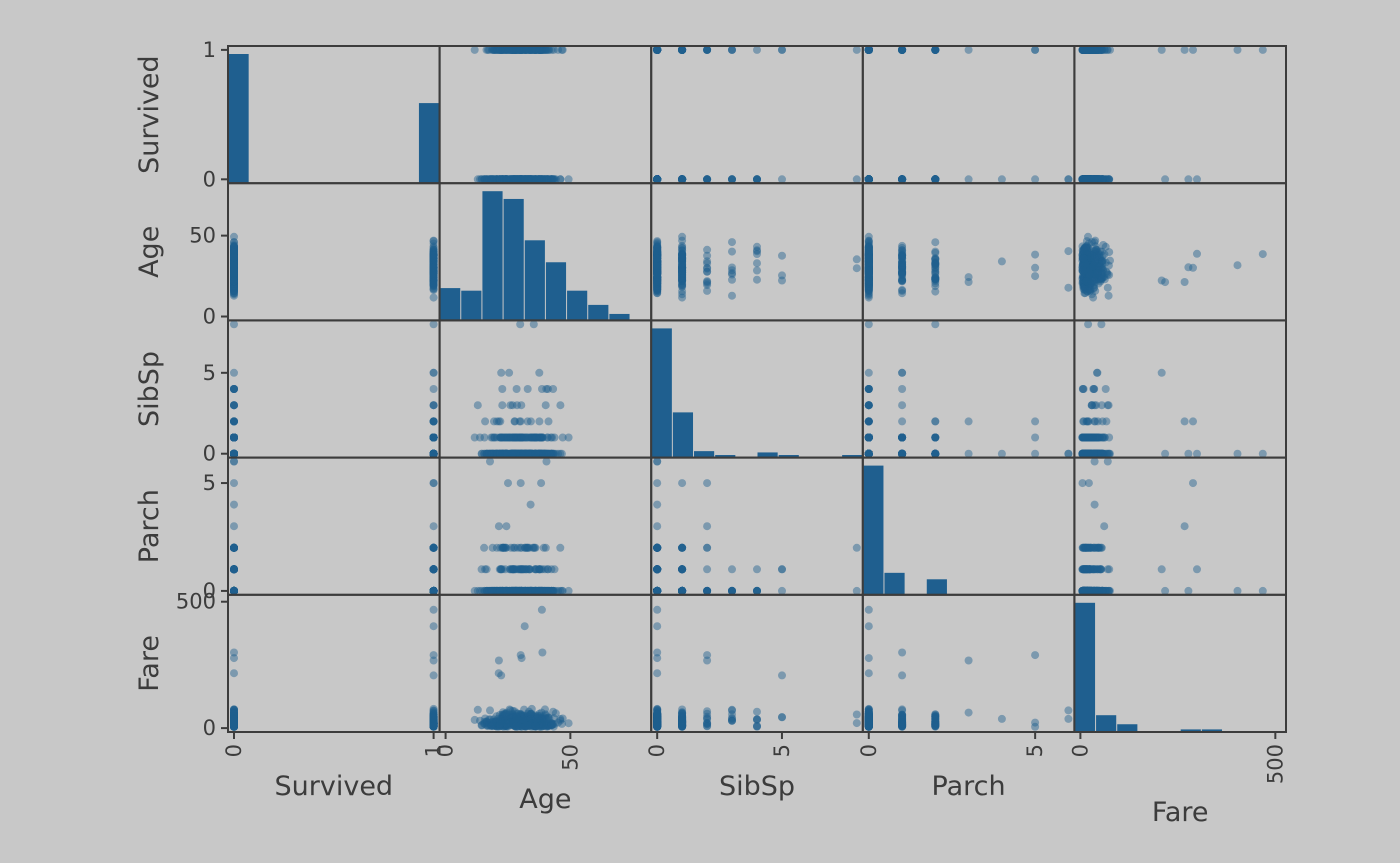 The image size is (1400, 863). I want to click on panel-sibsp-vs-parch, so click(968, 389).